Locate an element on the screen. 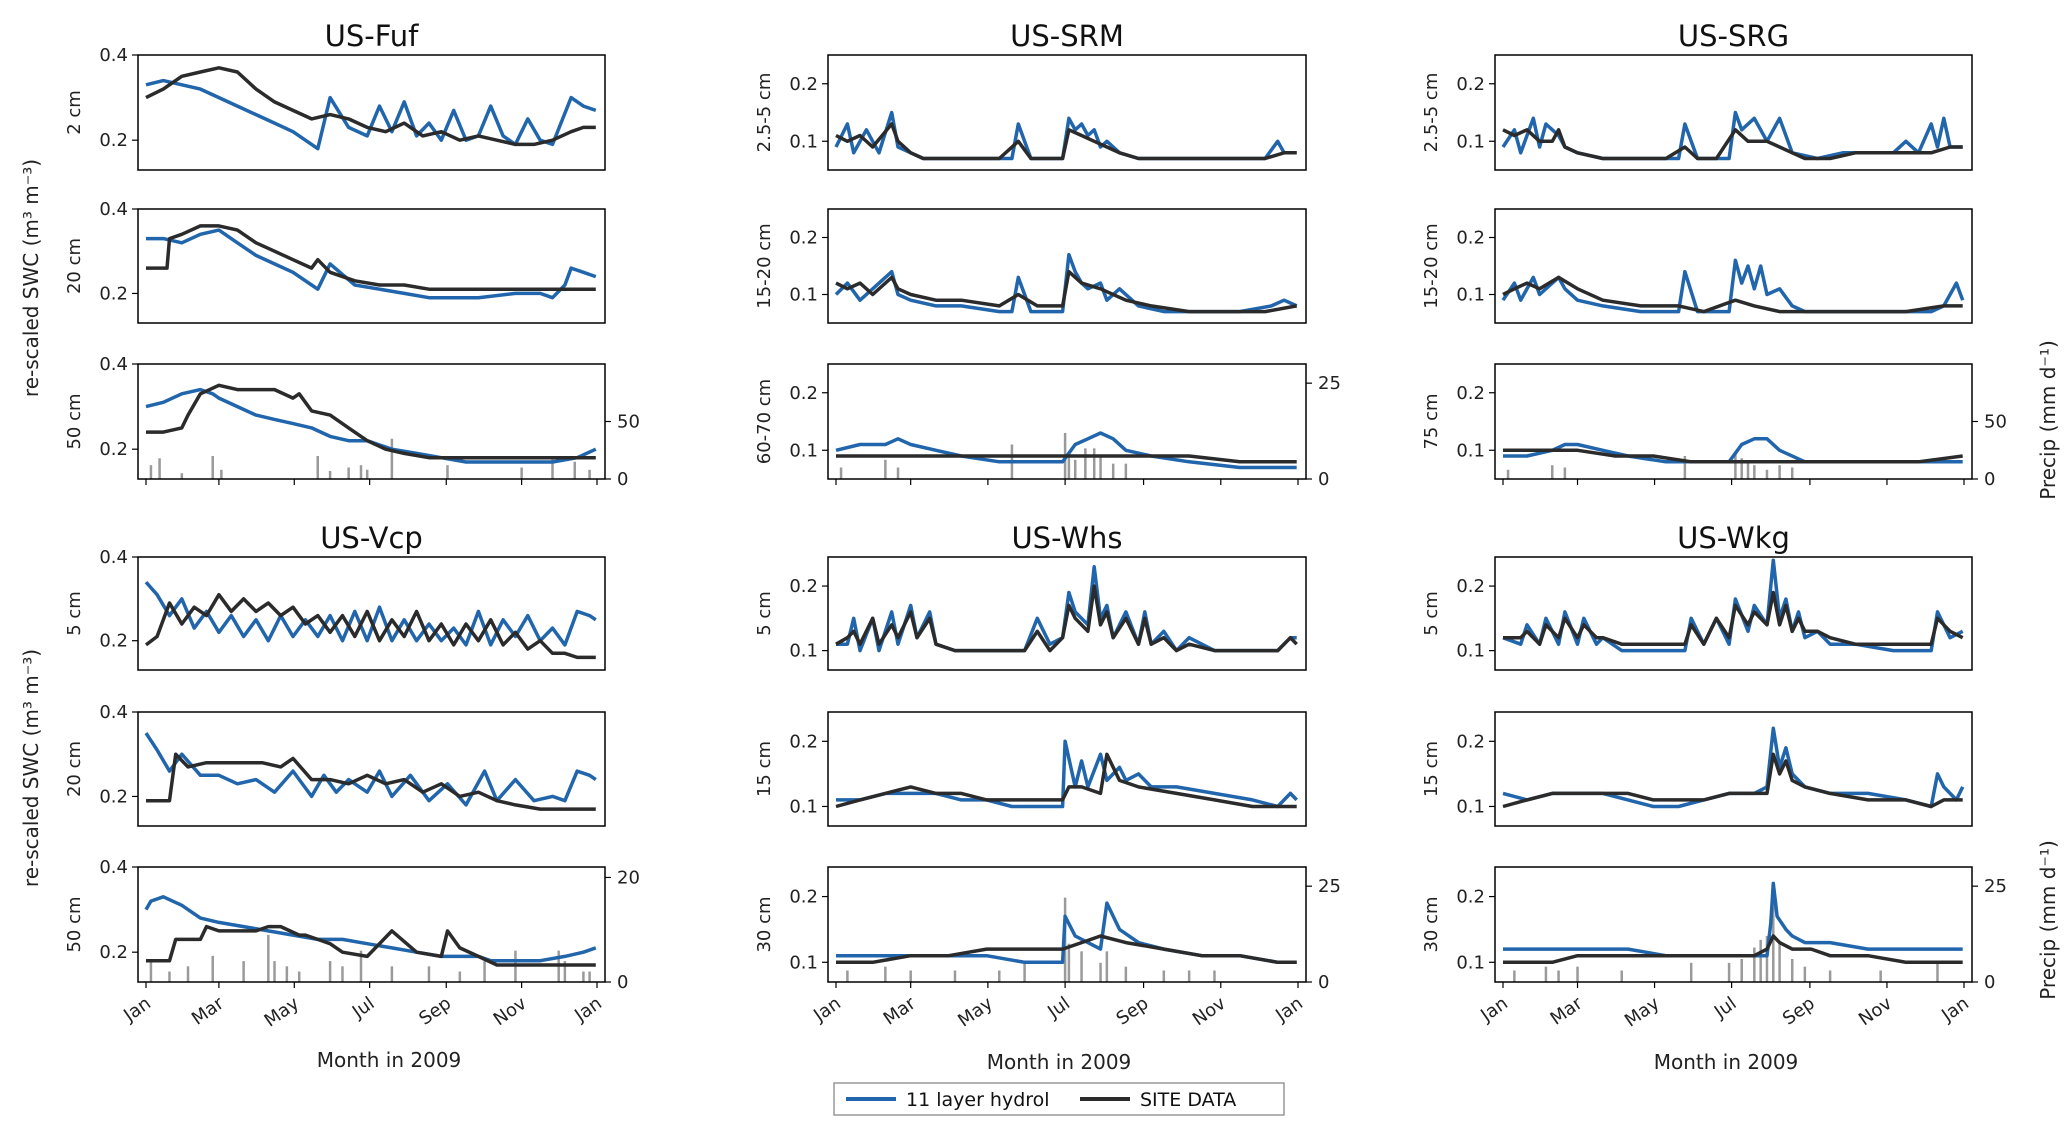  panel-75-cm: 0 50 0.1 0.2 75 cm is located at coordinates (1714, 426).